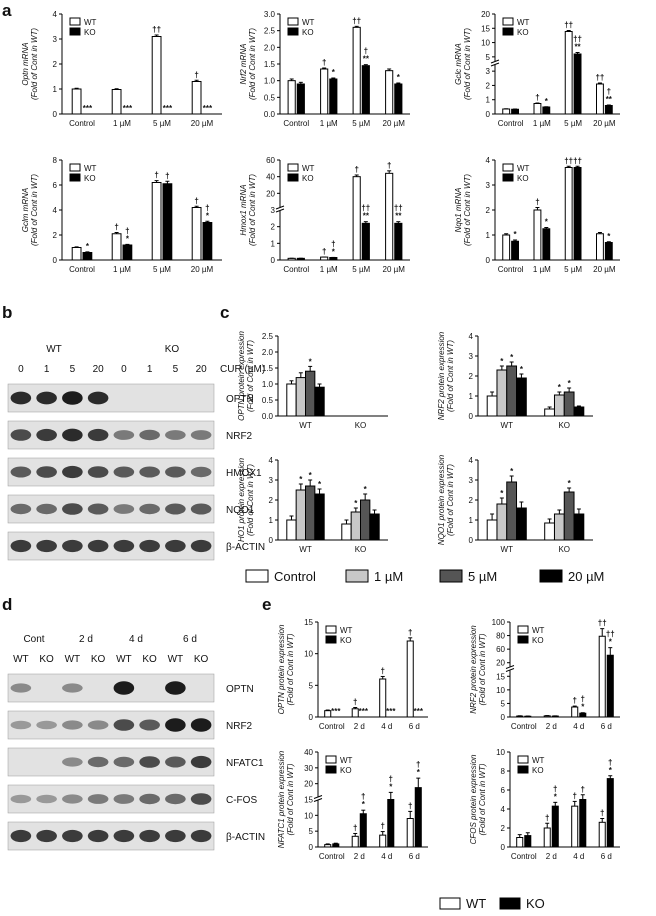  Describe the element at coordinates (270, 160) in the screenshot. I see `y-tick-label: 60` at that location.